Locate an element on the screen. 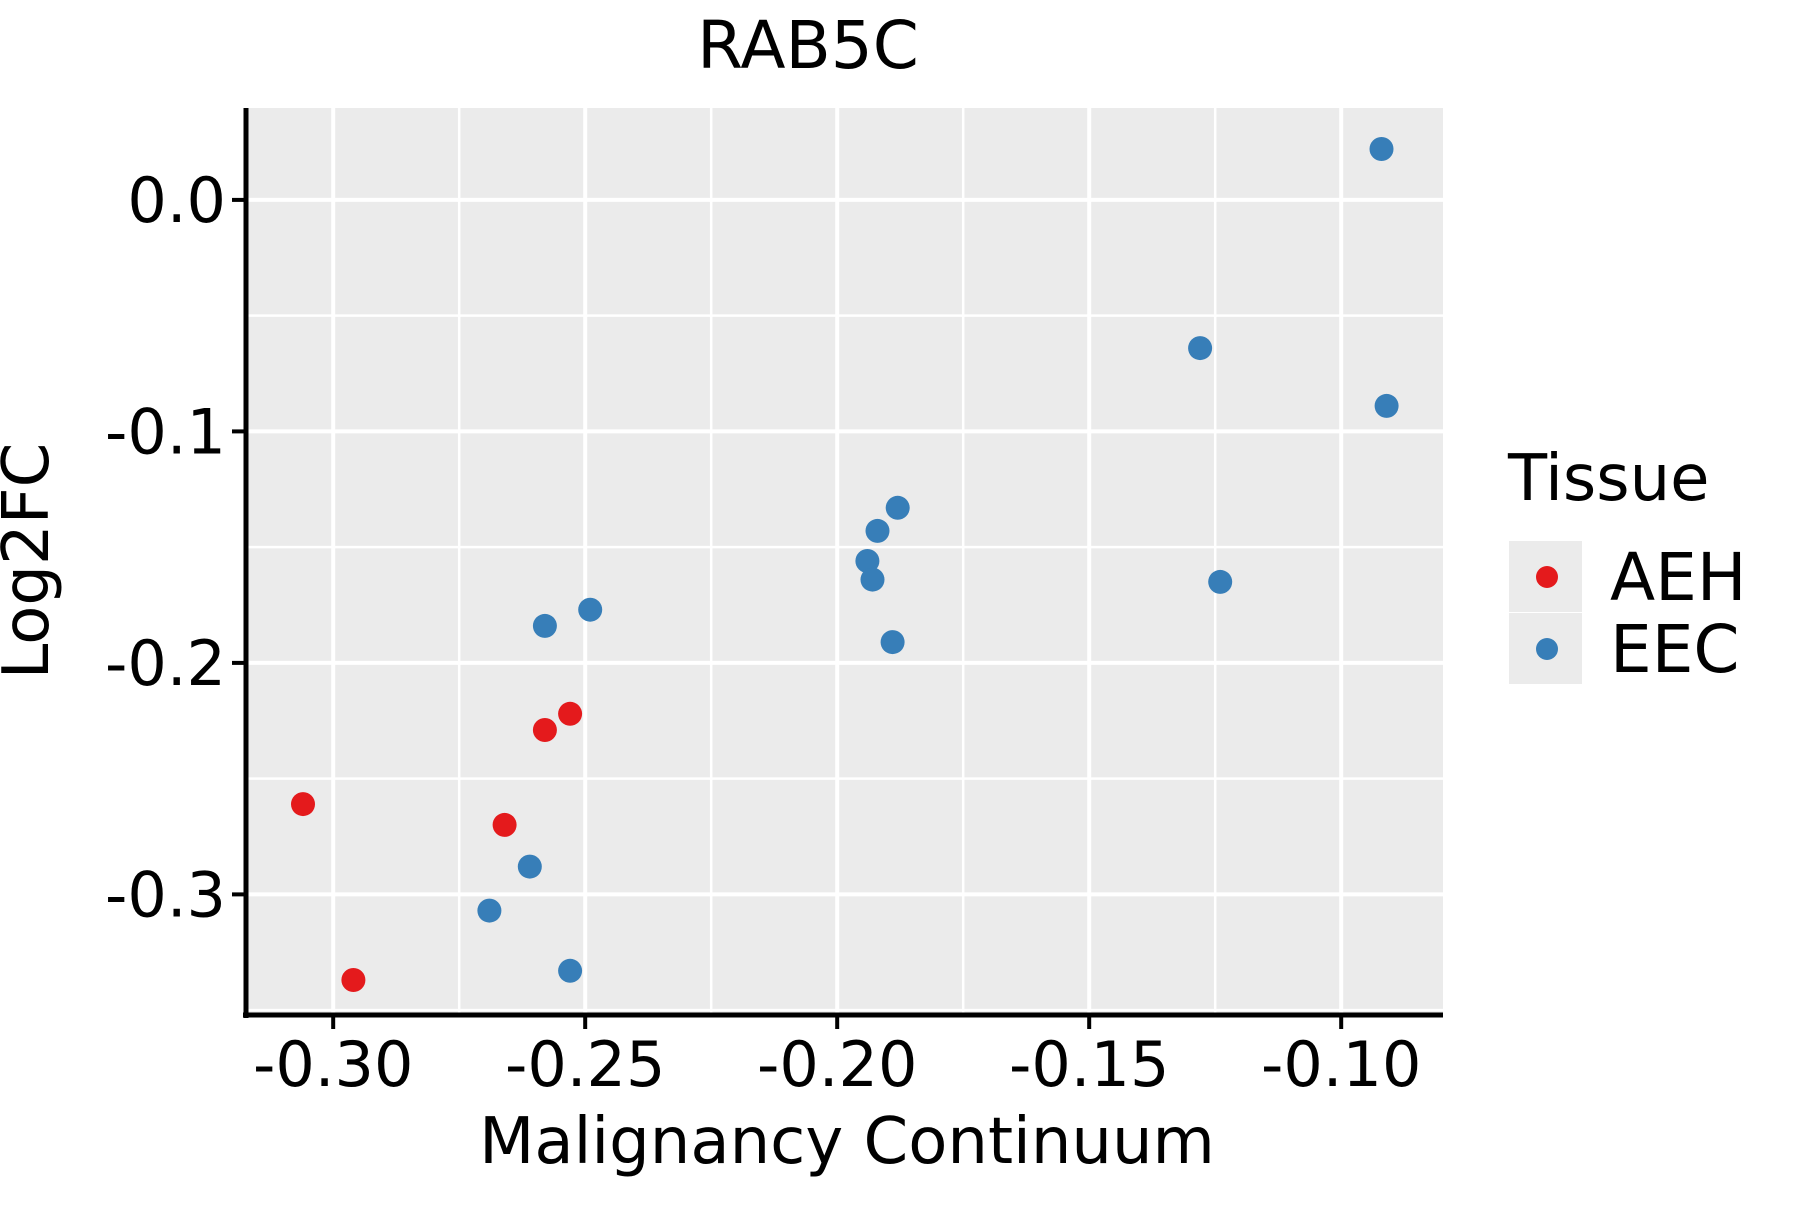  y-tick-label: 0.0 is located at coordinates (176, 200).